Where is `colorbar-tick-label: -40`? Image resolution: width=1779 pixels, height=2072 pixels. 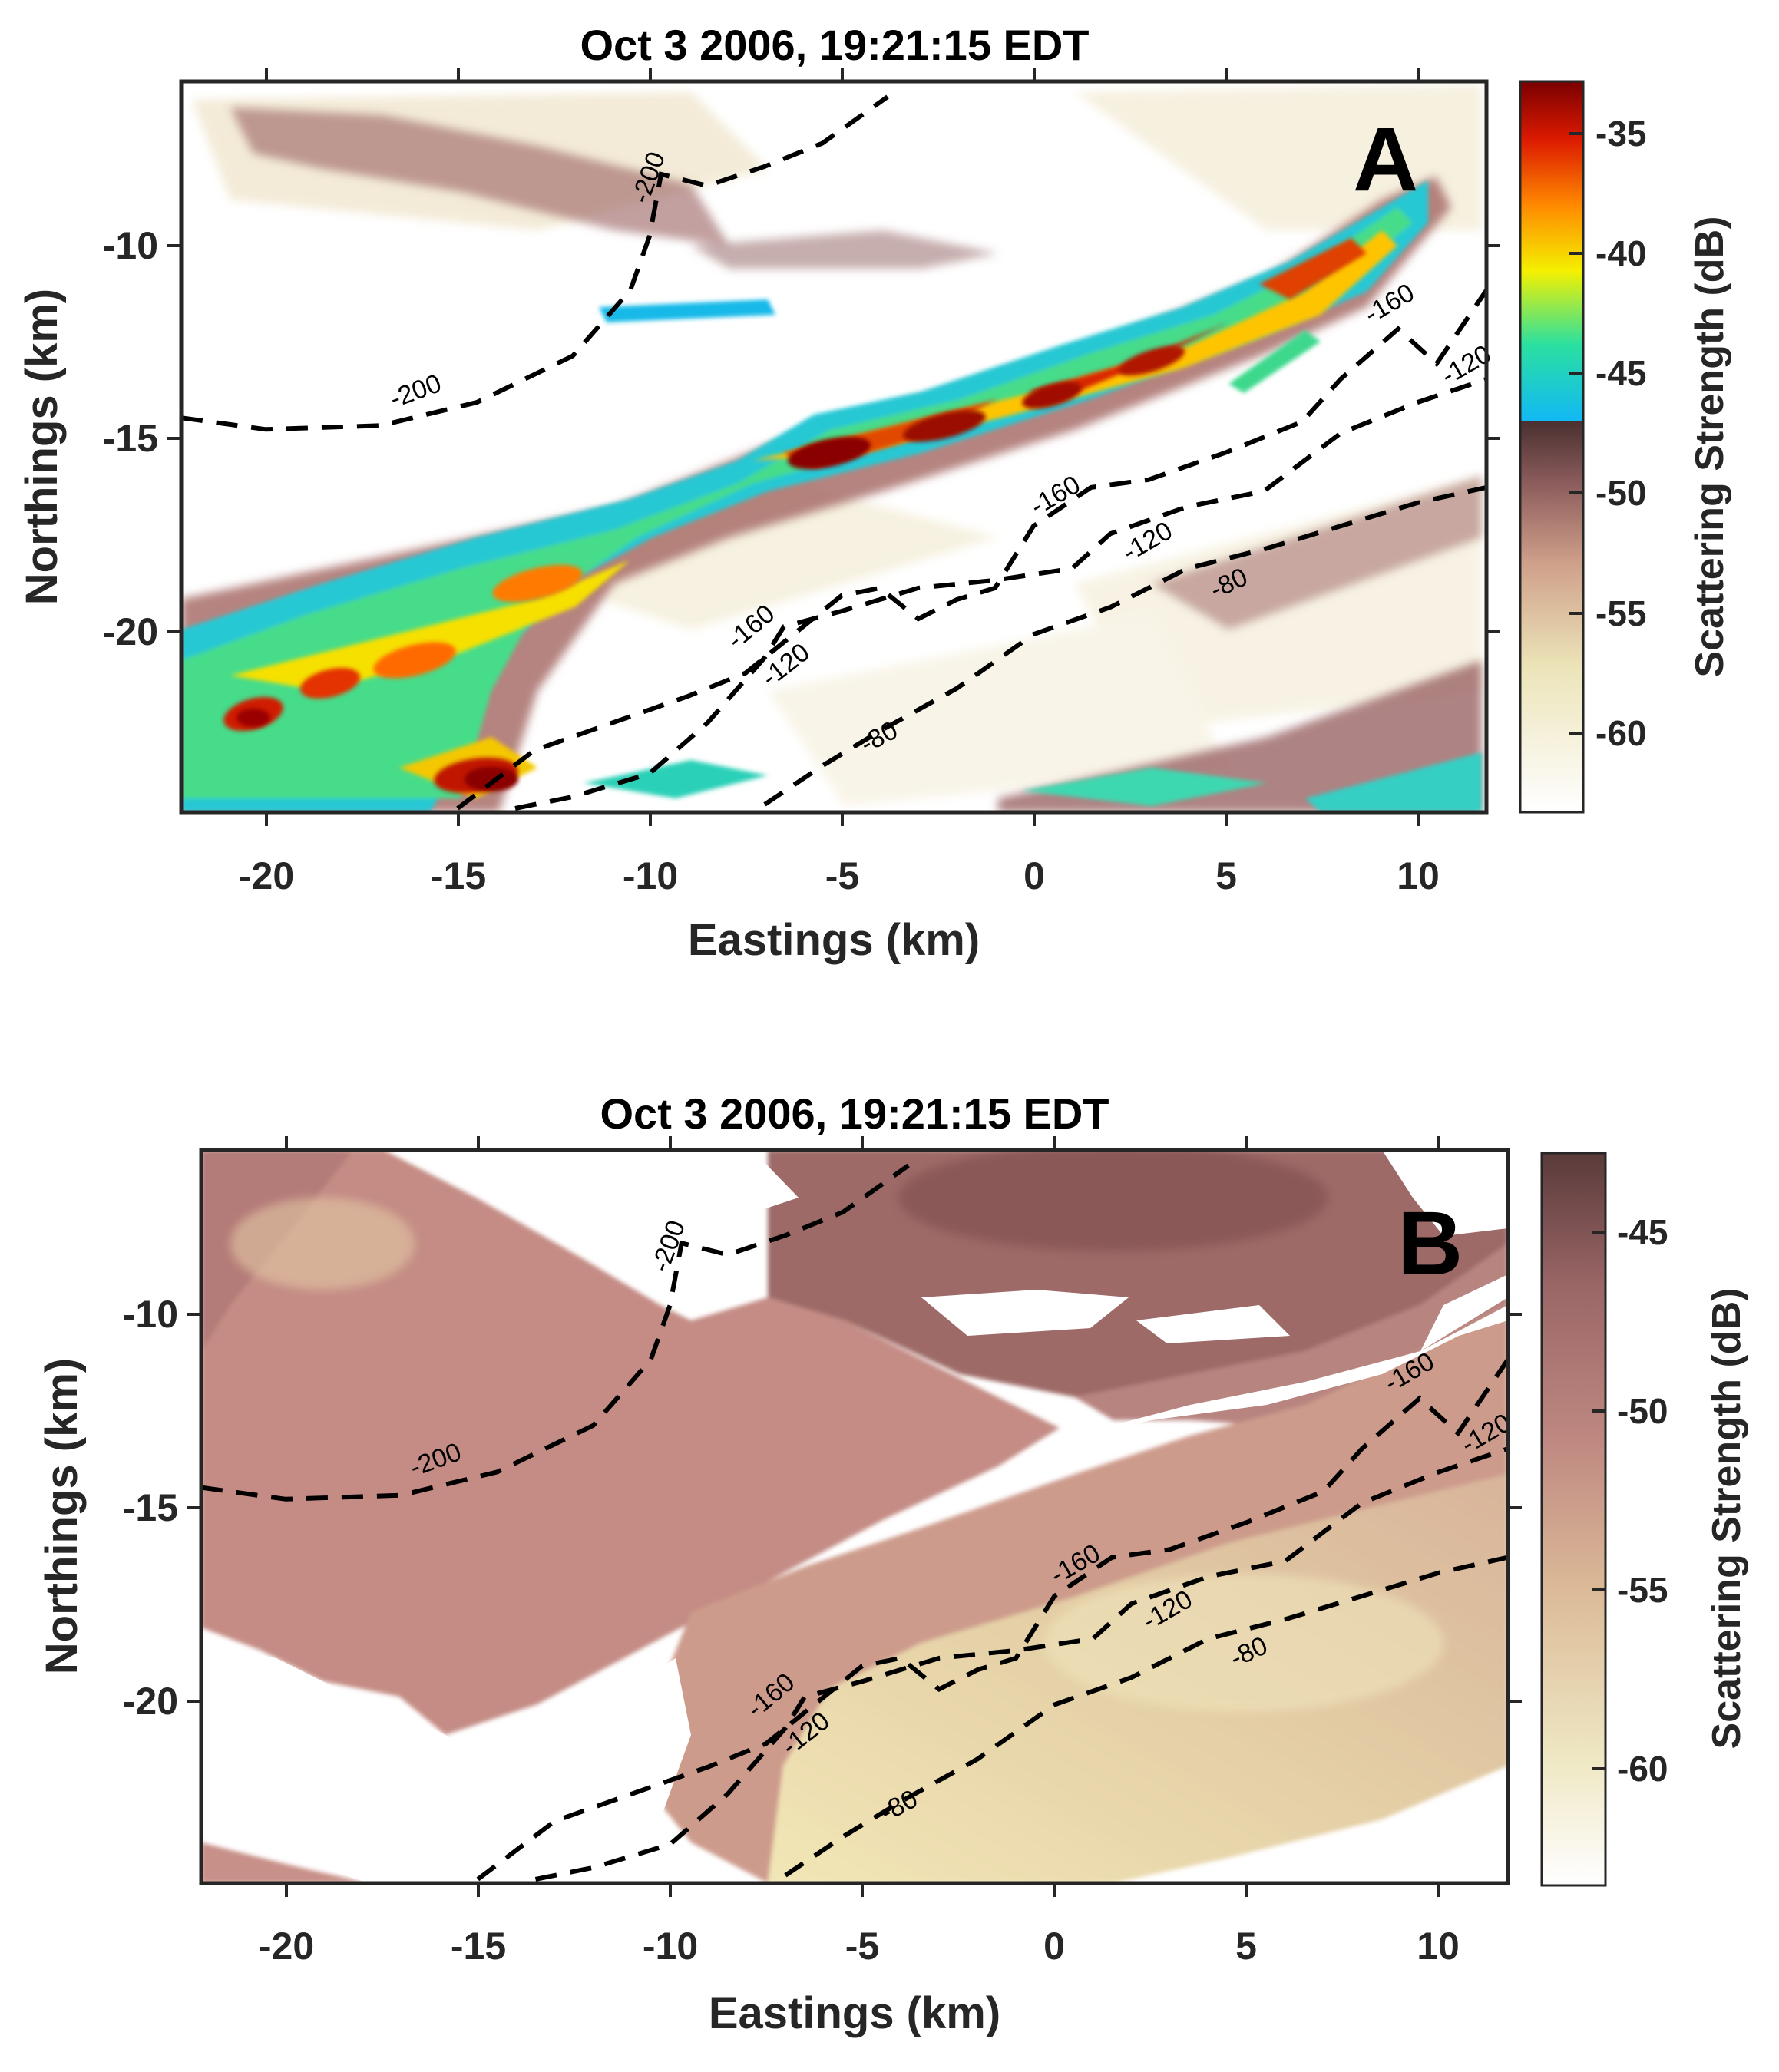 colorbar-tick-label: -40 is located at coordinates (1620, 253).